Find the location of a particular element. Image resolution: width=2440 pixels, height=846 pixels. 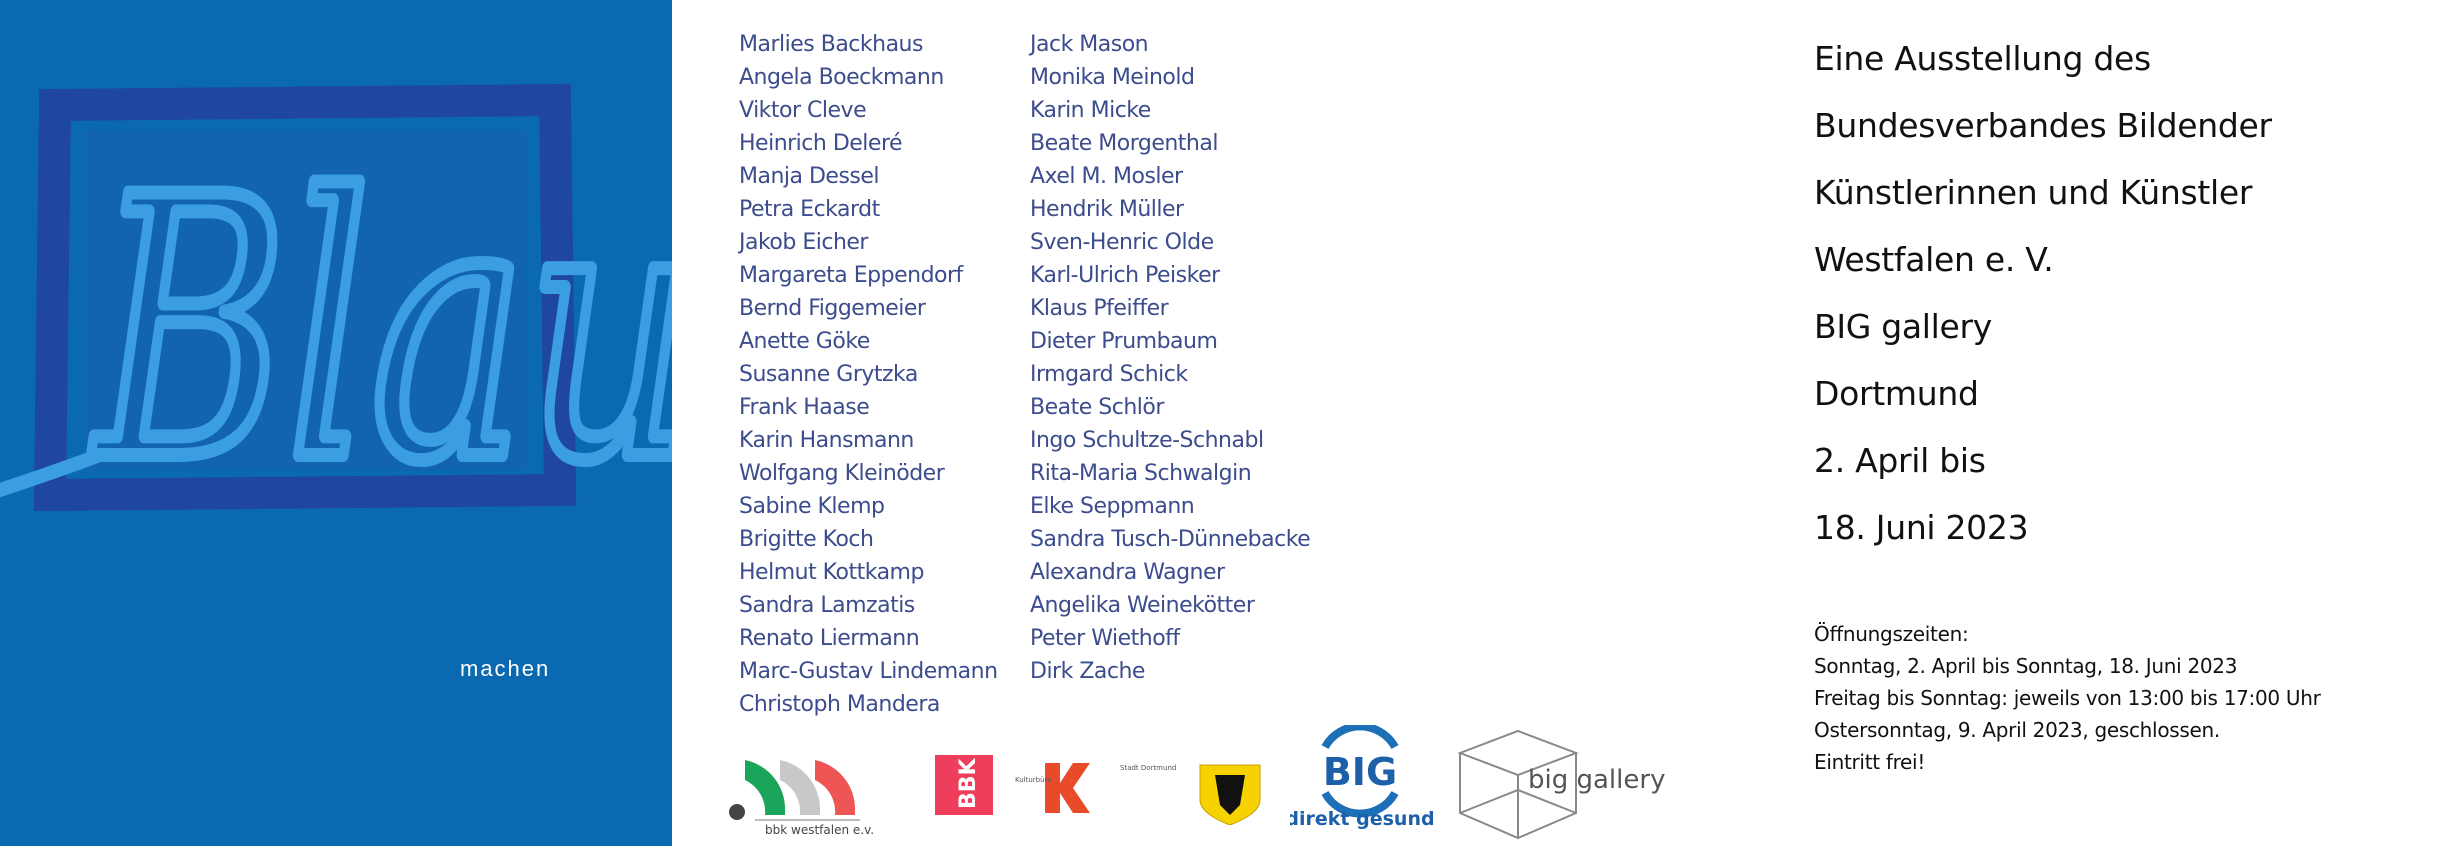

artist-name: Margareta Eppendorf is located at coordinates (851, 275).